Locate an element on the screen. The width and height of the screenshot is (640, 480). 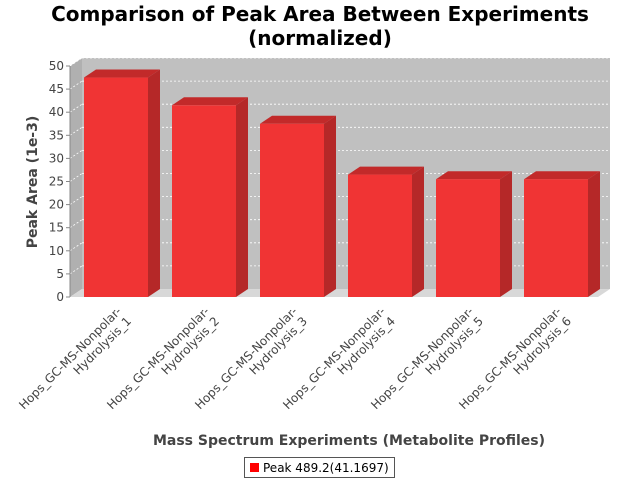
side-wall is located at coordinates (76, 177).